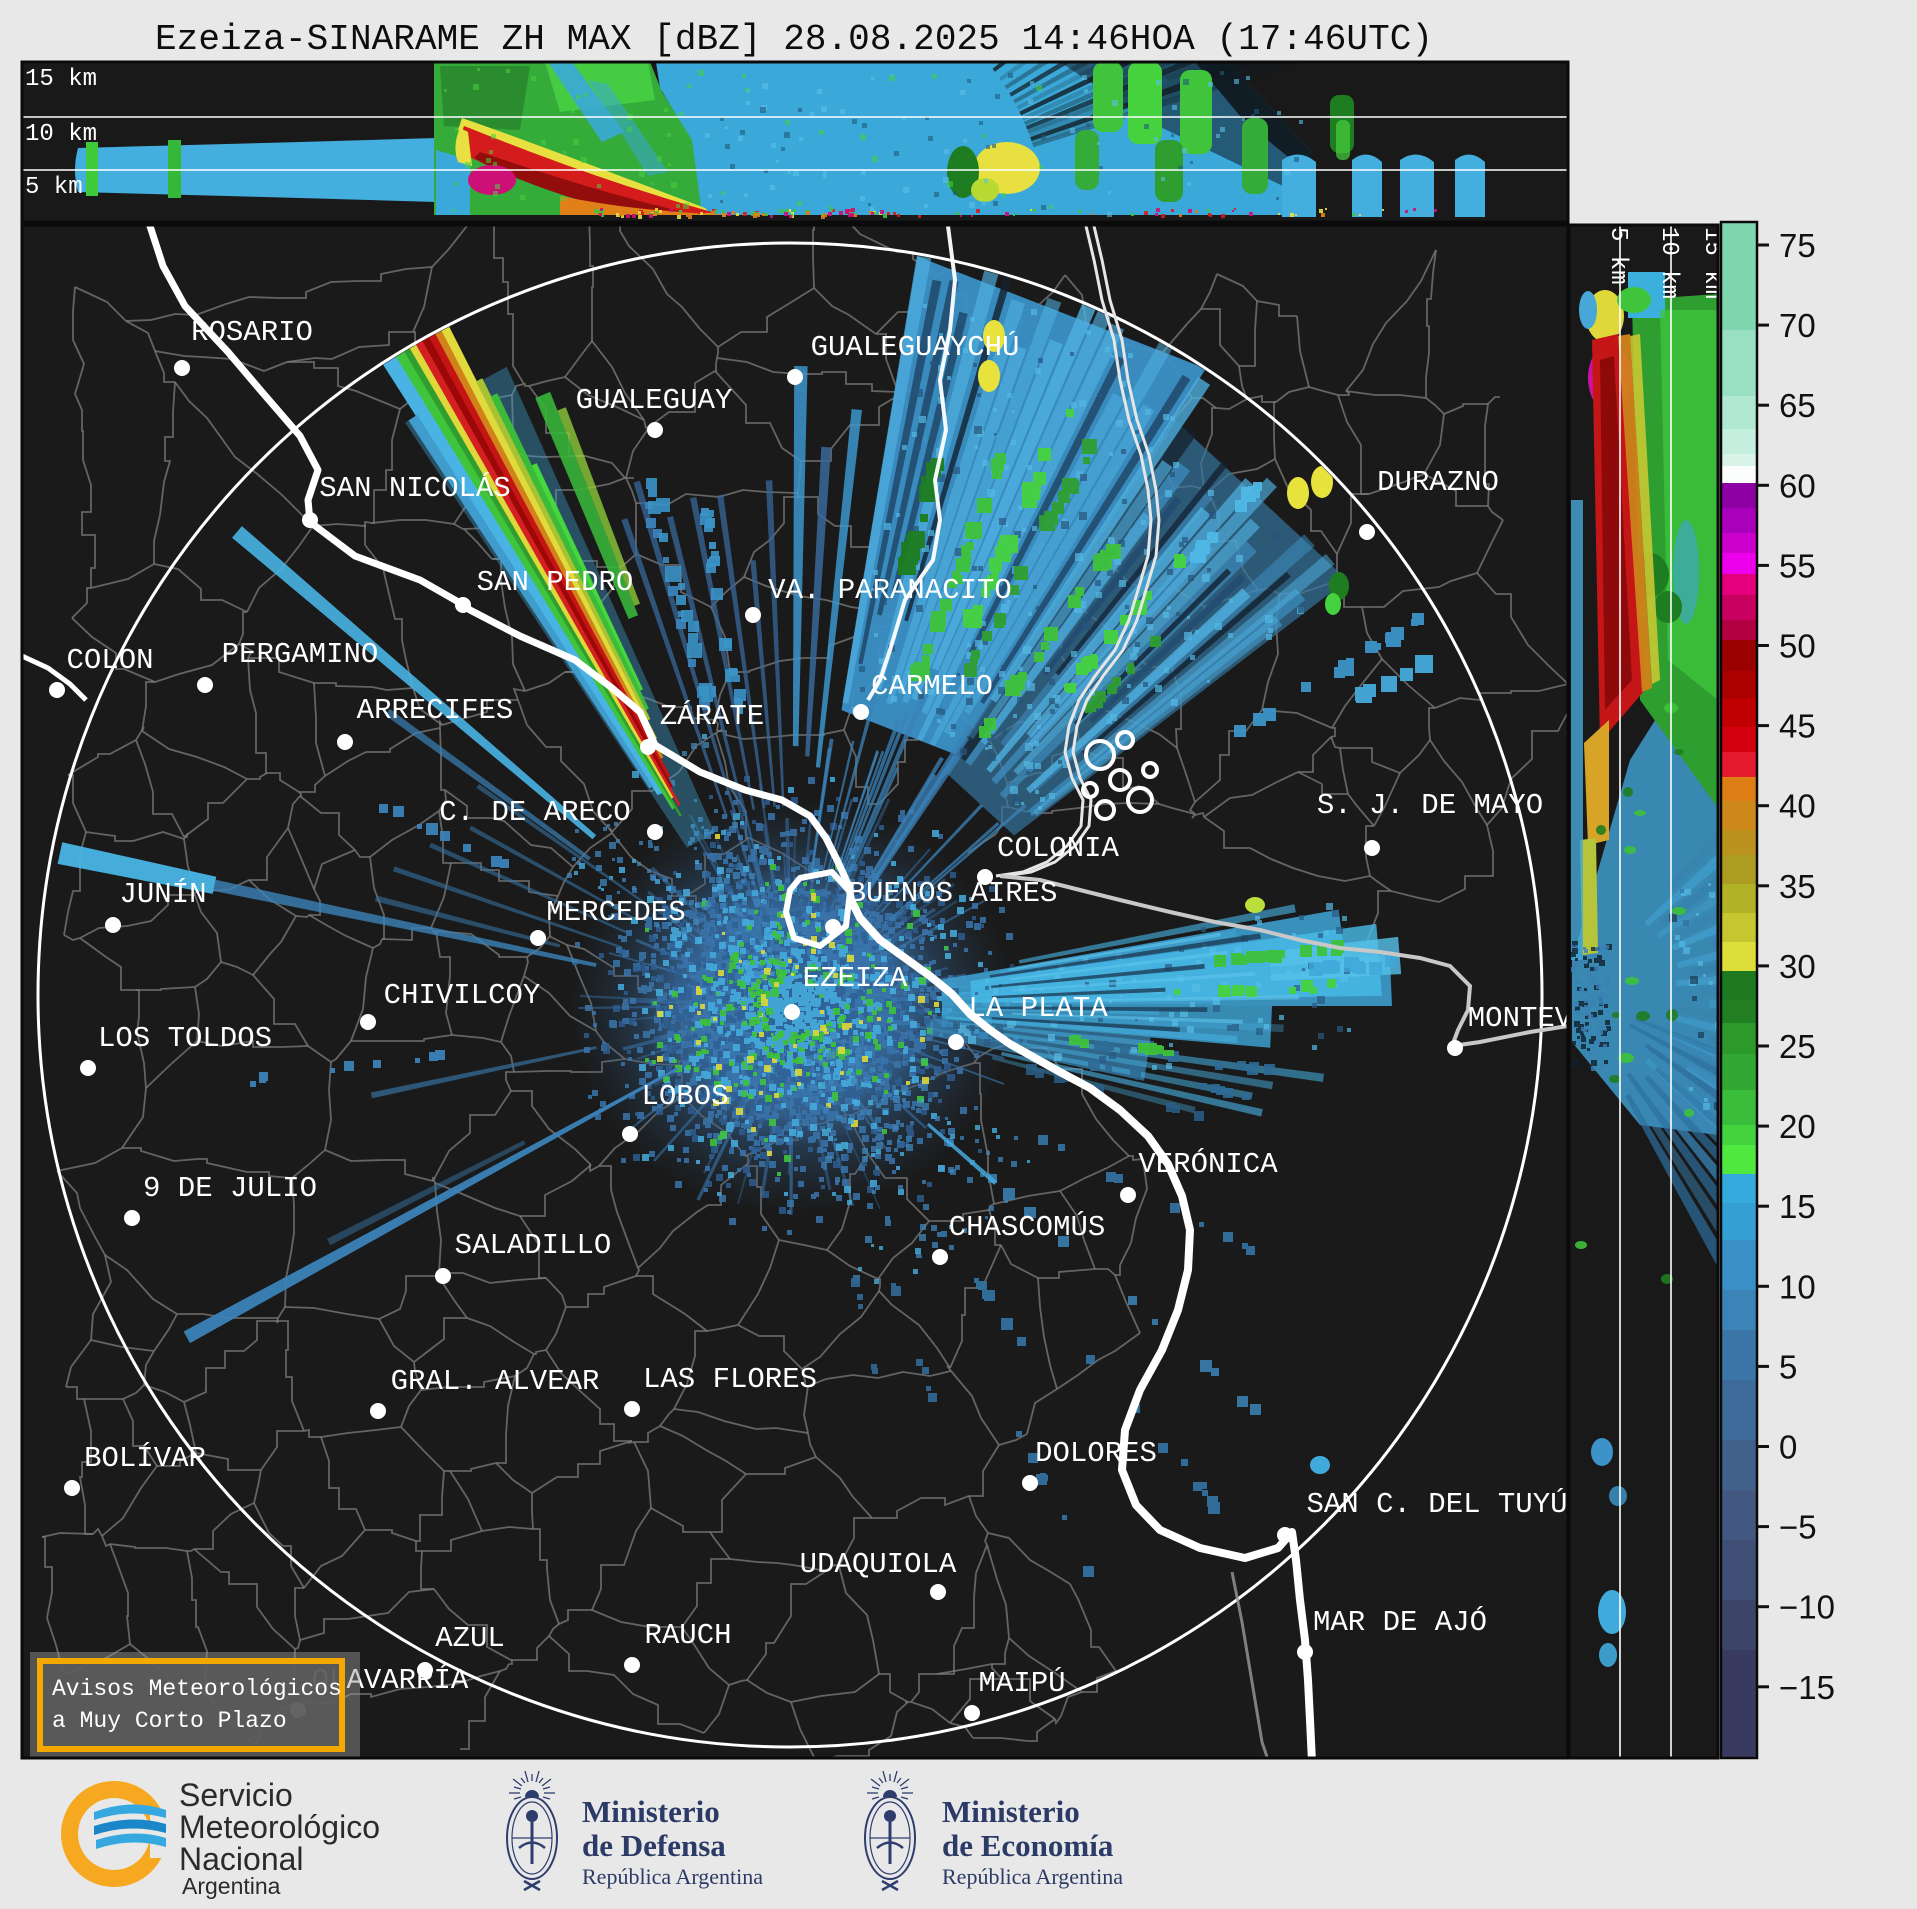  What do you see at coordinates (1788, 1366) in the screenshot?
I see `svg-text: 5` at bounding box center [1788, 1366].